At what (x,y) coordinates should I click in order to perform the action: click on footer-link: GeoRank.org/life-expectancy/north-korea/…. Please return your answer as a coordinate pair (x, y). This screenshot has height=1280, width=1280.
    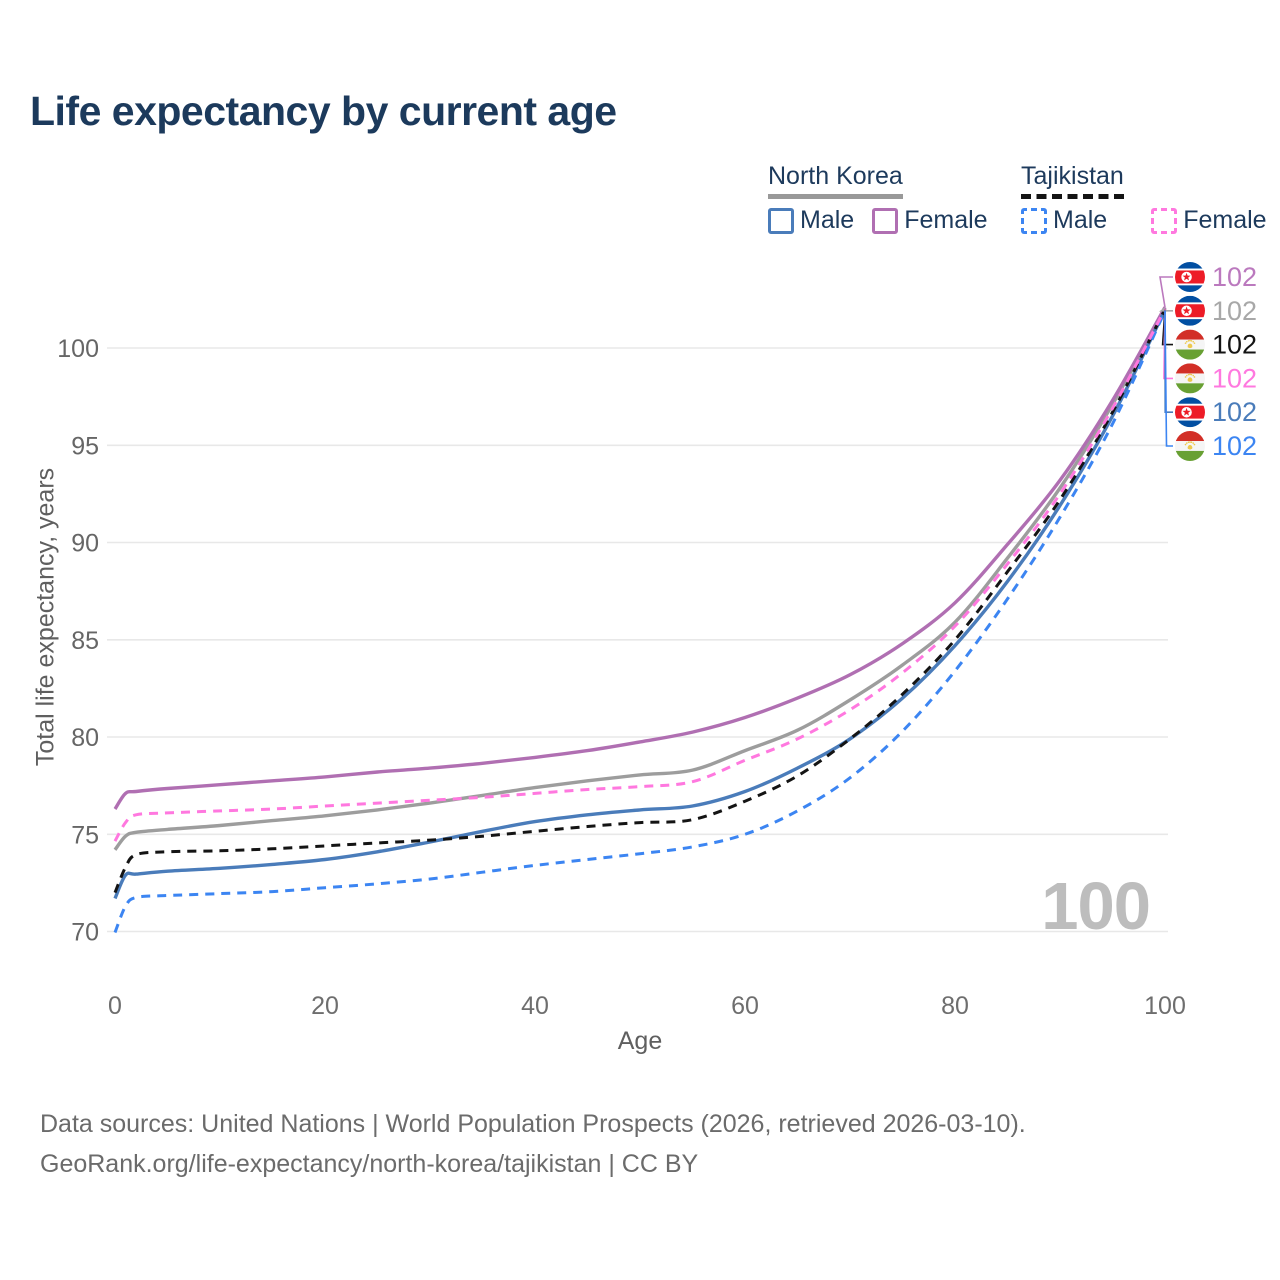
    Looking at the image, I should click on (369, 1164).